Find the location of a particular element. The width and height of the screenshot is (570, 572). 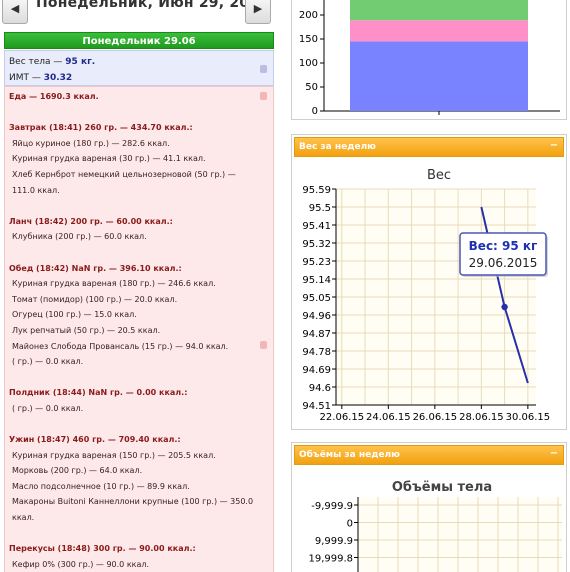

meal-header: Ужин (18:47) 460 гр. — 709.40 ккал.: is located at coordinates (95, 440).